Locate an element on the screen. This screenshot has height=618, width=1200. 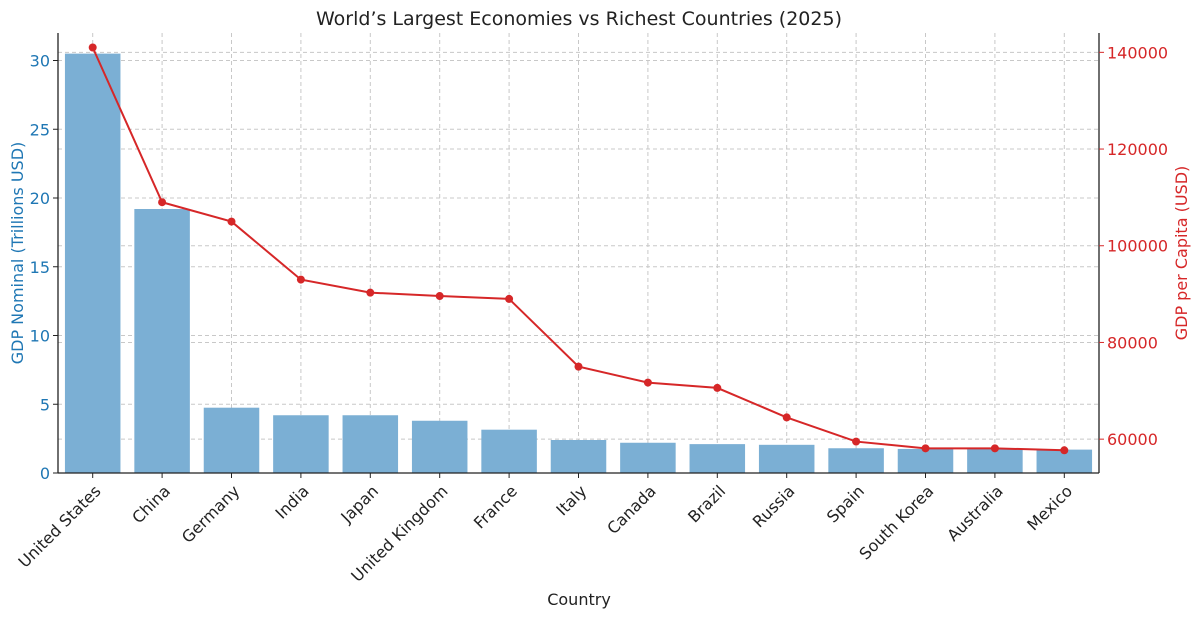
right-axis-ticks: 60000 80000 100000 120000 140000 is located at coordinates (1133, 246).